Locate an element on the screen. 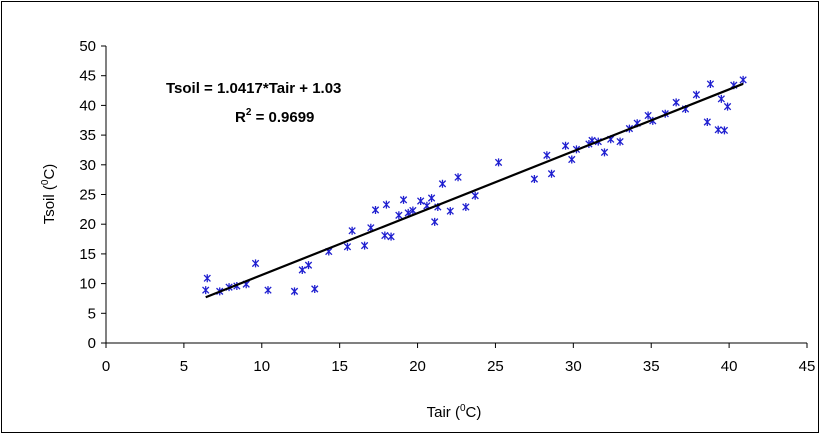  y-axis-title: Tsoil (0C) is located at coordinates (49, 194).